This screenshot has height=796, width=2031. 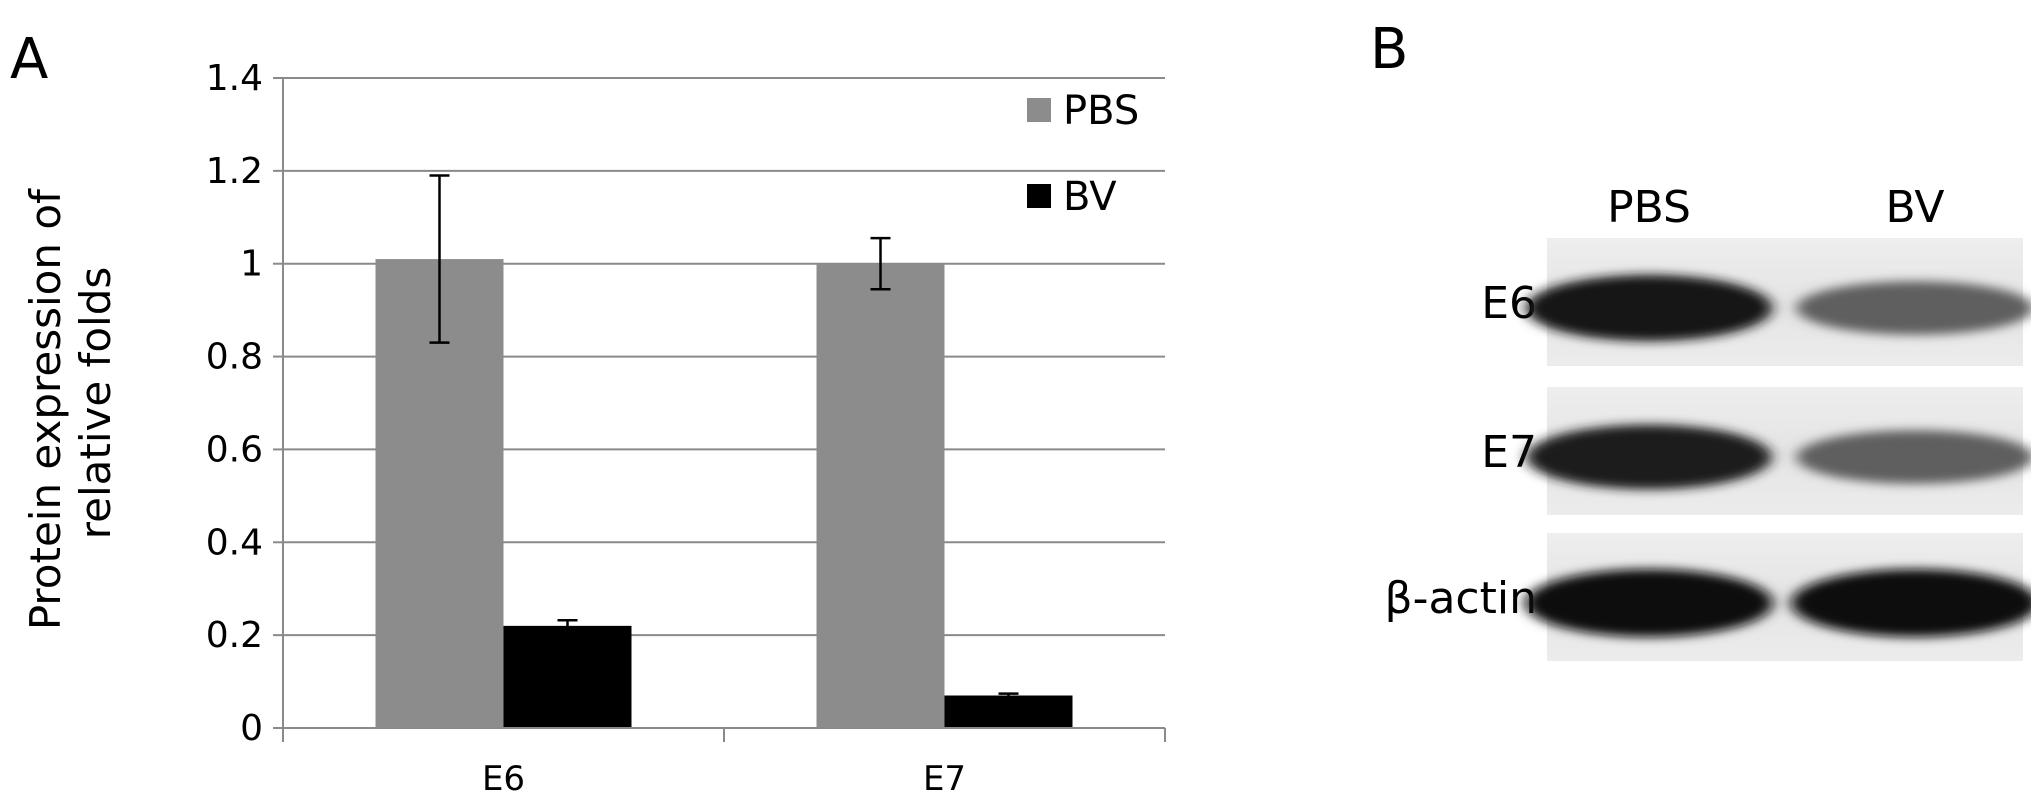 What do you see at coordinates (251, 264) in the screenshot?
I see `y-tick-label: 1` at bounding box center [251, 264].